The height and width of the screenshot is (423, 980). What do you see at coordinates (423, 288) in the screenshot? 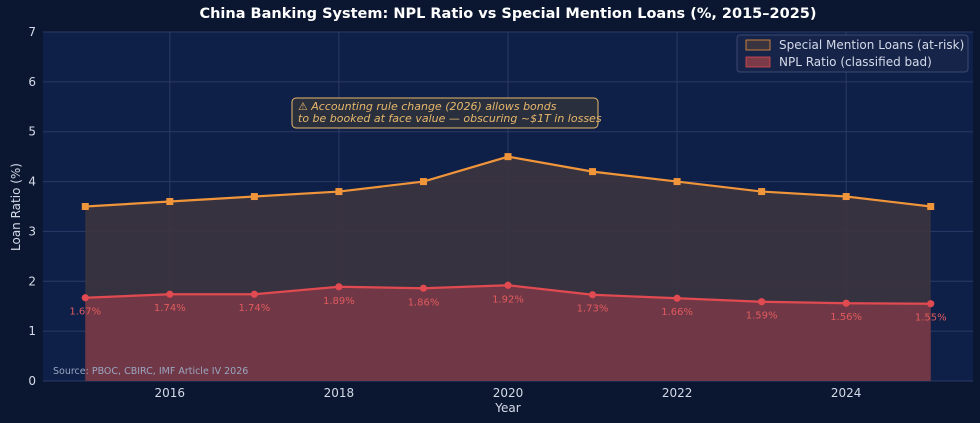
I see `marker-series-1-2019` at bounding box center [423, 288].